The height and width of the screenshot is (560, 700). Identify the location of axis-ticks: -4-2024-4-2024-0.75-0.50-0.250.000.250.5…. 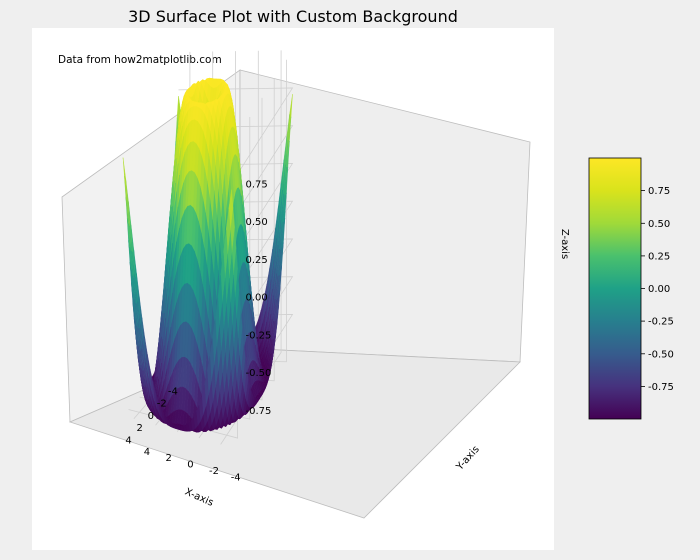
(198, 331).